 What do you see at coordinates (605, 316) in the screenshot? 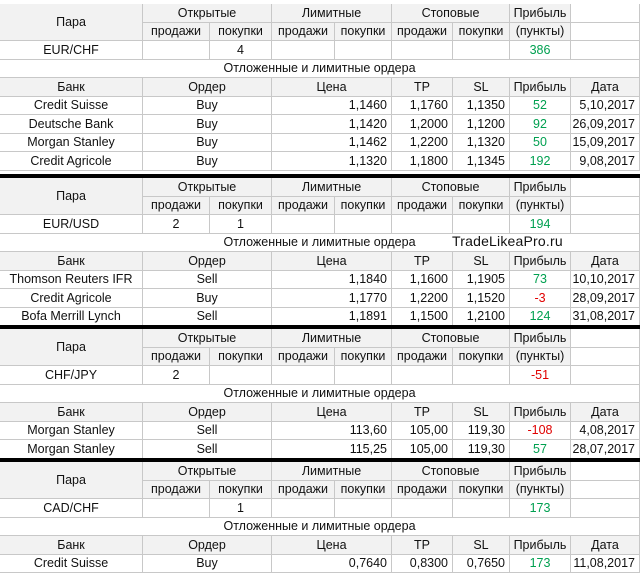
I see `order-date: 31,08,2017` at bounding box center [605, 316].